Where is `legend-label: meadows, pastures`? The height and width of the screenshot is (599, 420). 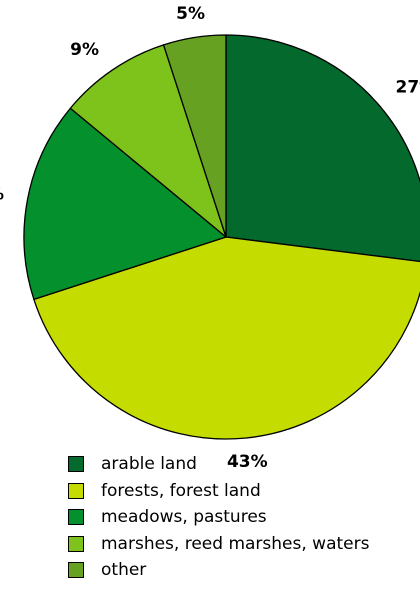 legend-label: meadows, pastures is located at coordinates (184, 517).